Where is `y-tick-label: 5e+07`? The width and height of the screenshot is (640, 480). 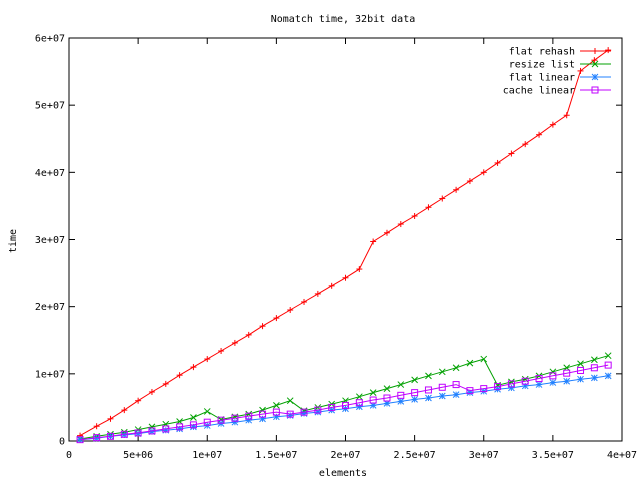 y-tick-label: 5e+07 is located at coordinates (50, 106).